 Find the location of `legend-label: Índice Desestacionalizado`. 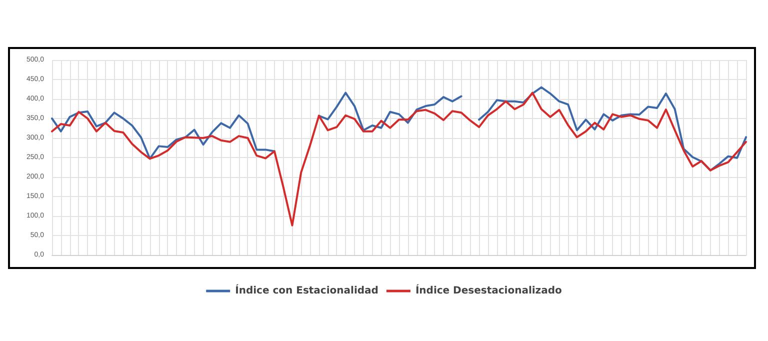

legend-label: Índice Desestacionalizado is located at coordinates (488, 290).